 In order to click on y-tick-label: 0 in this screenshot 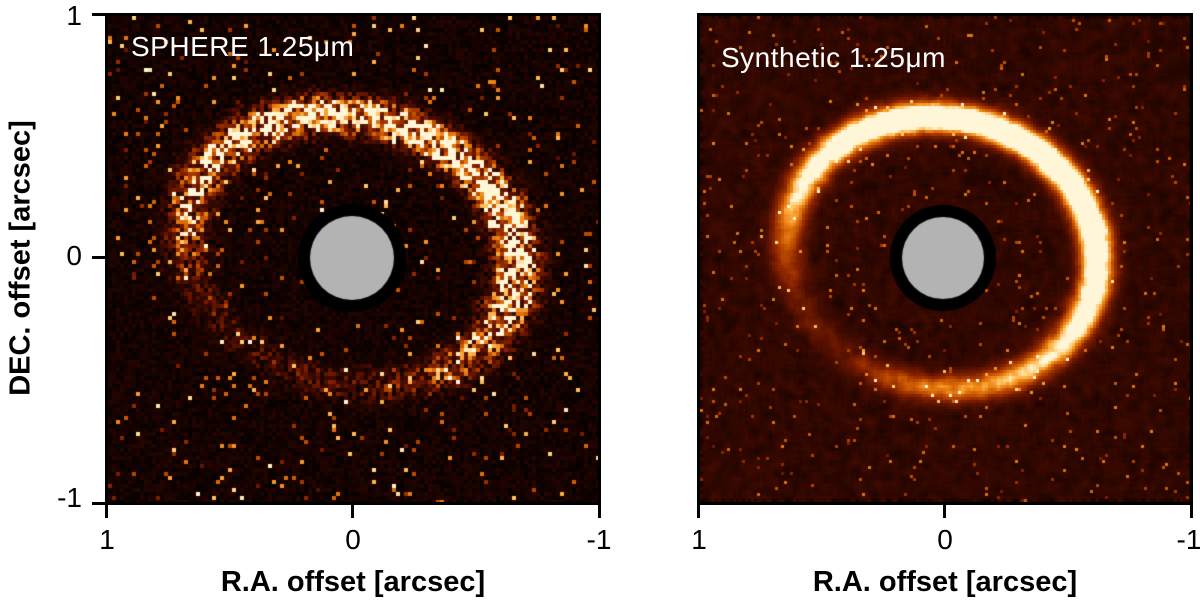, I will do `click(74, 255)`.